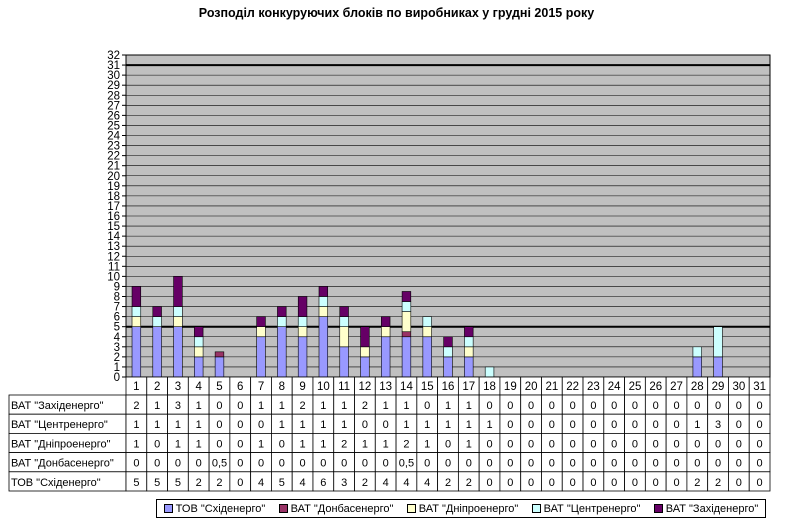 This screenshot has width=793, height=523. Describe the element at coordinates (113, 86) in the screenshot. I see `y-tick-label: 29` at that location.